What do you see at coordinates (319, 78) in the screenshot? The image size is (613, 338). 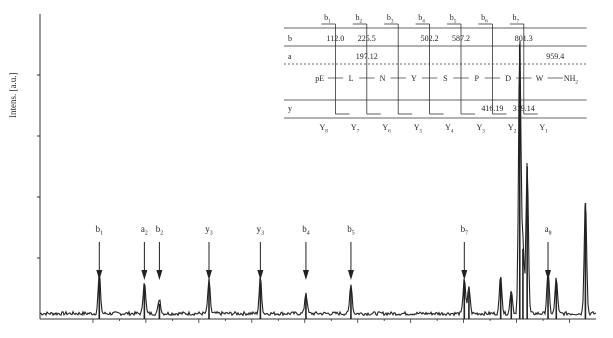 I see `residue: pE` at bounding box center [319, 78].